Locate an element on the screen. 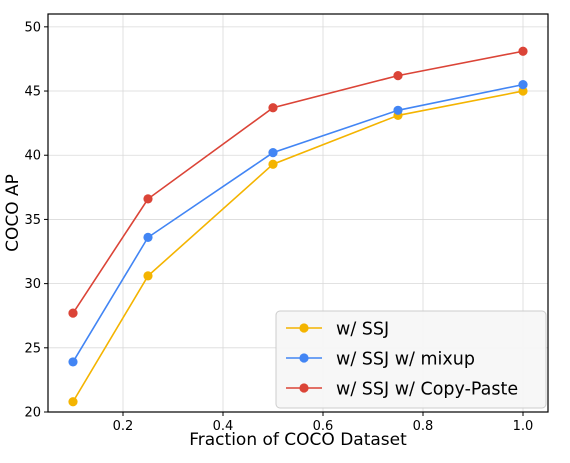  y-tick-label: 20 is located at coordinates (32, 413).